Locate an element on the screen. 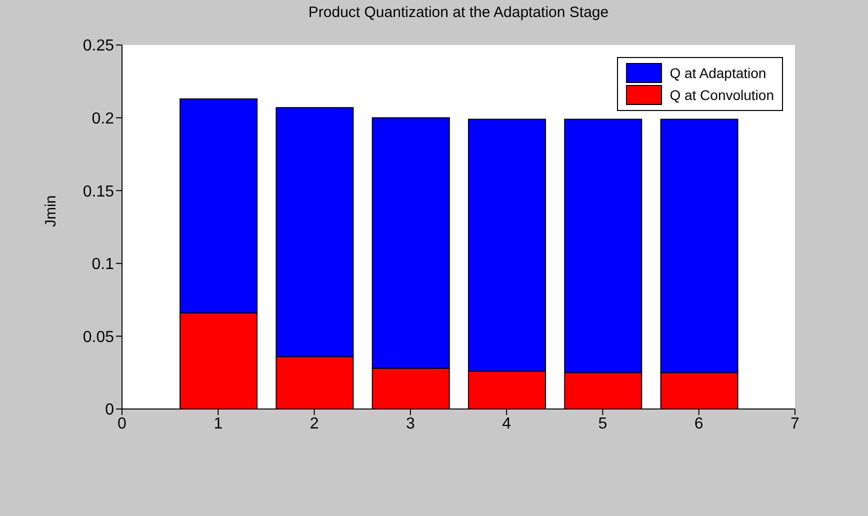 The image size is (868, 516). y-tick-label: 0.1 is located at coordinates (103, 265).